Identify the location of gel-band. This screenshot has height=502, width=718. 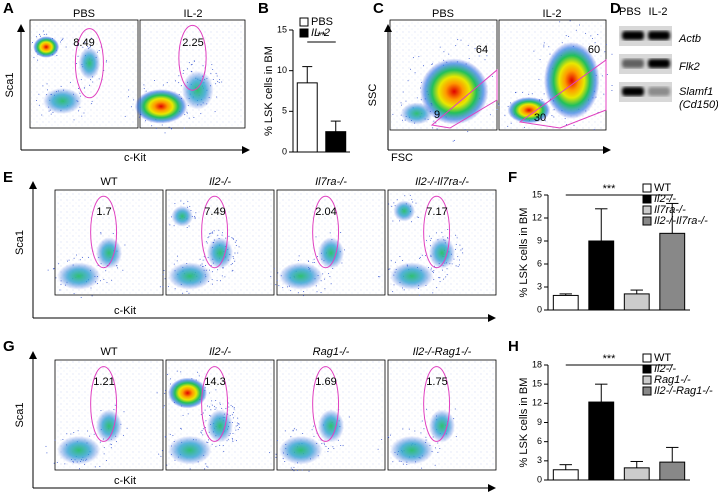
(633, 91).